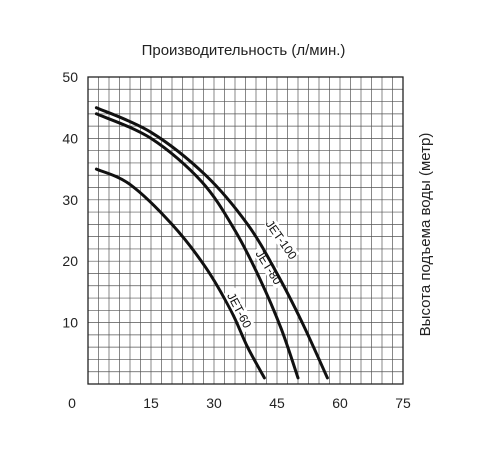 The height and width of the screenshot is (450, 500). What do you see at coordinates (244, 50) in the screenshot?
I see `chart-title: Производительность (л/мин.)` at bounding box center [244, 50].